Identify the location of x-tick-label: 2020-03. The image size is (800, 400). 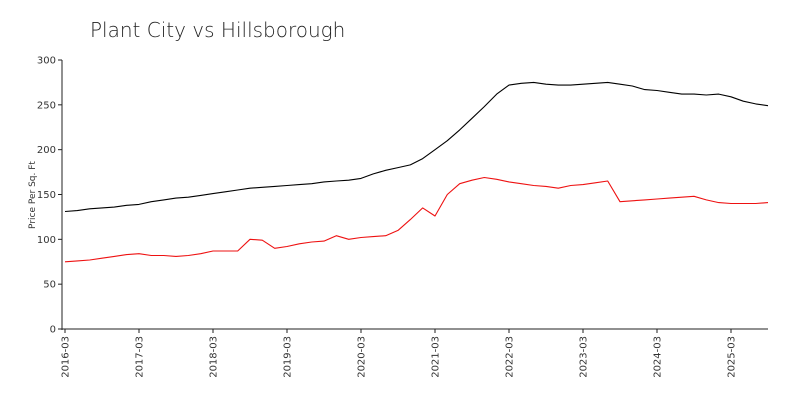
(362, 357).